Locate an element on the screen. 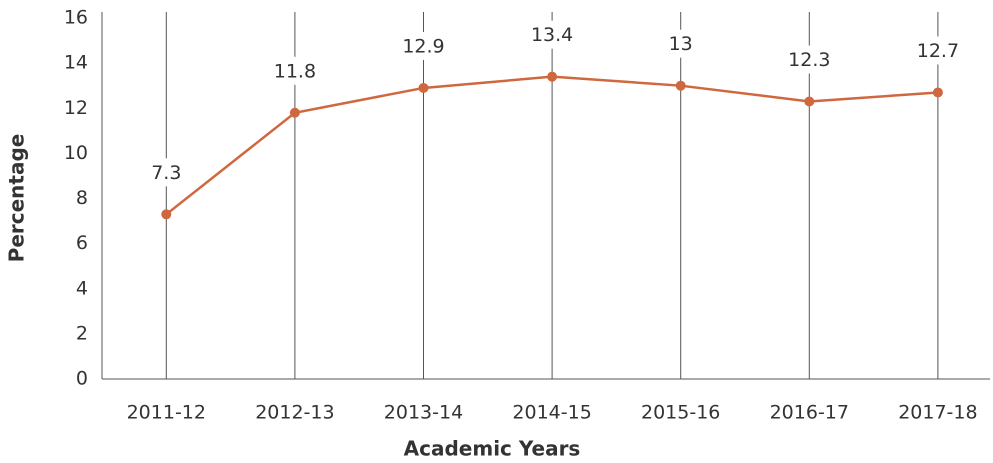 The image size is (993, 463). data-label: 12.7 is located at coordinates (938, 51).